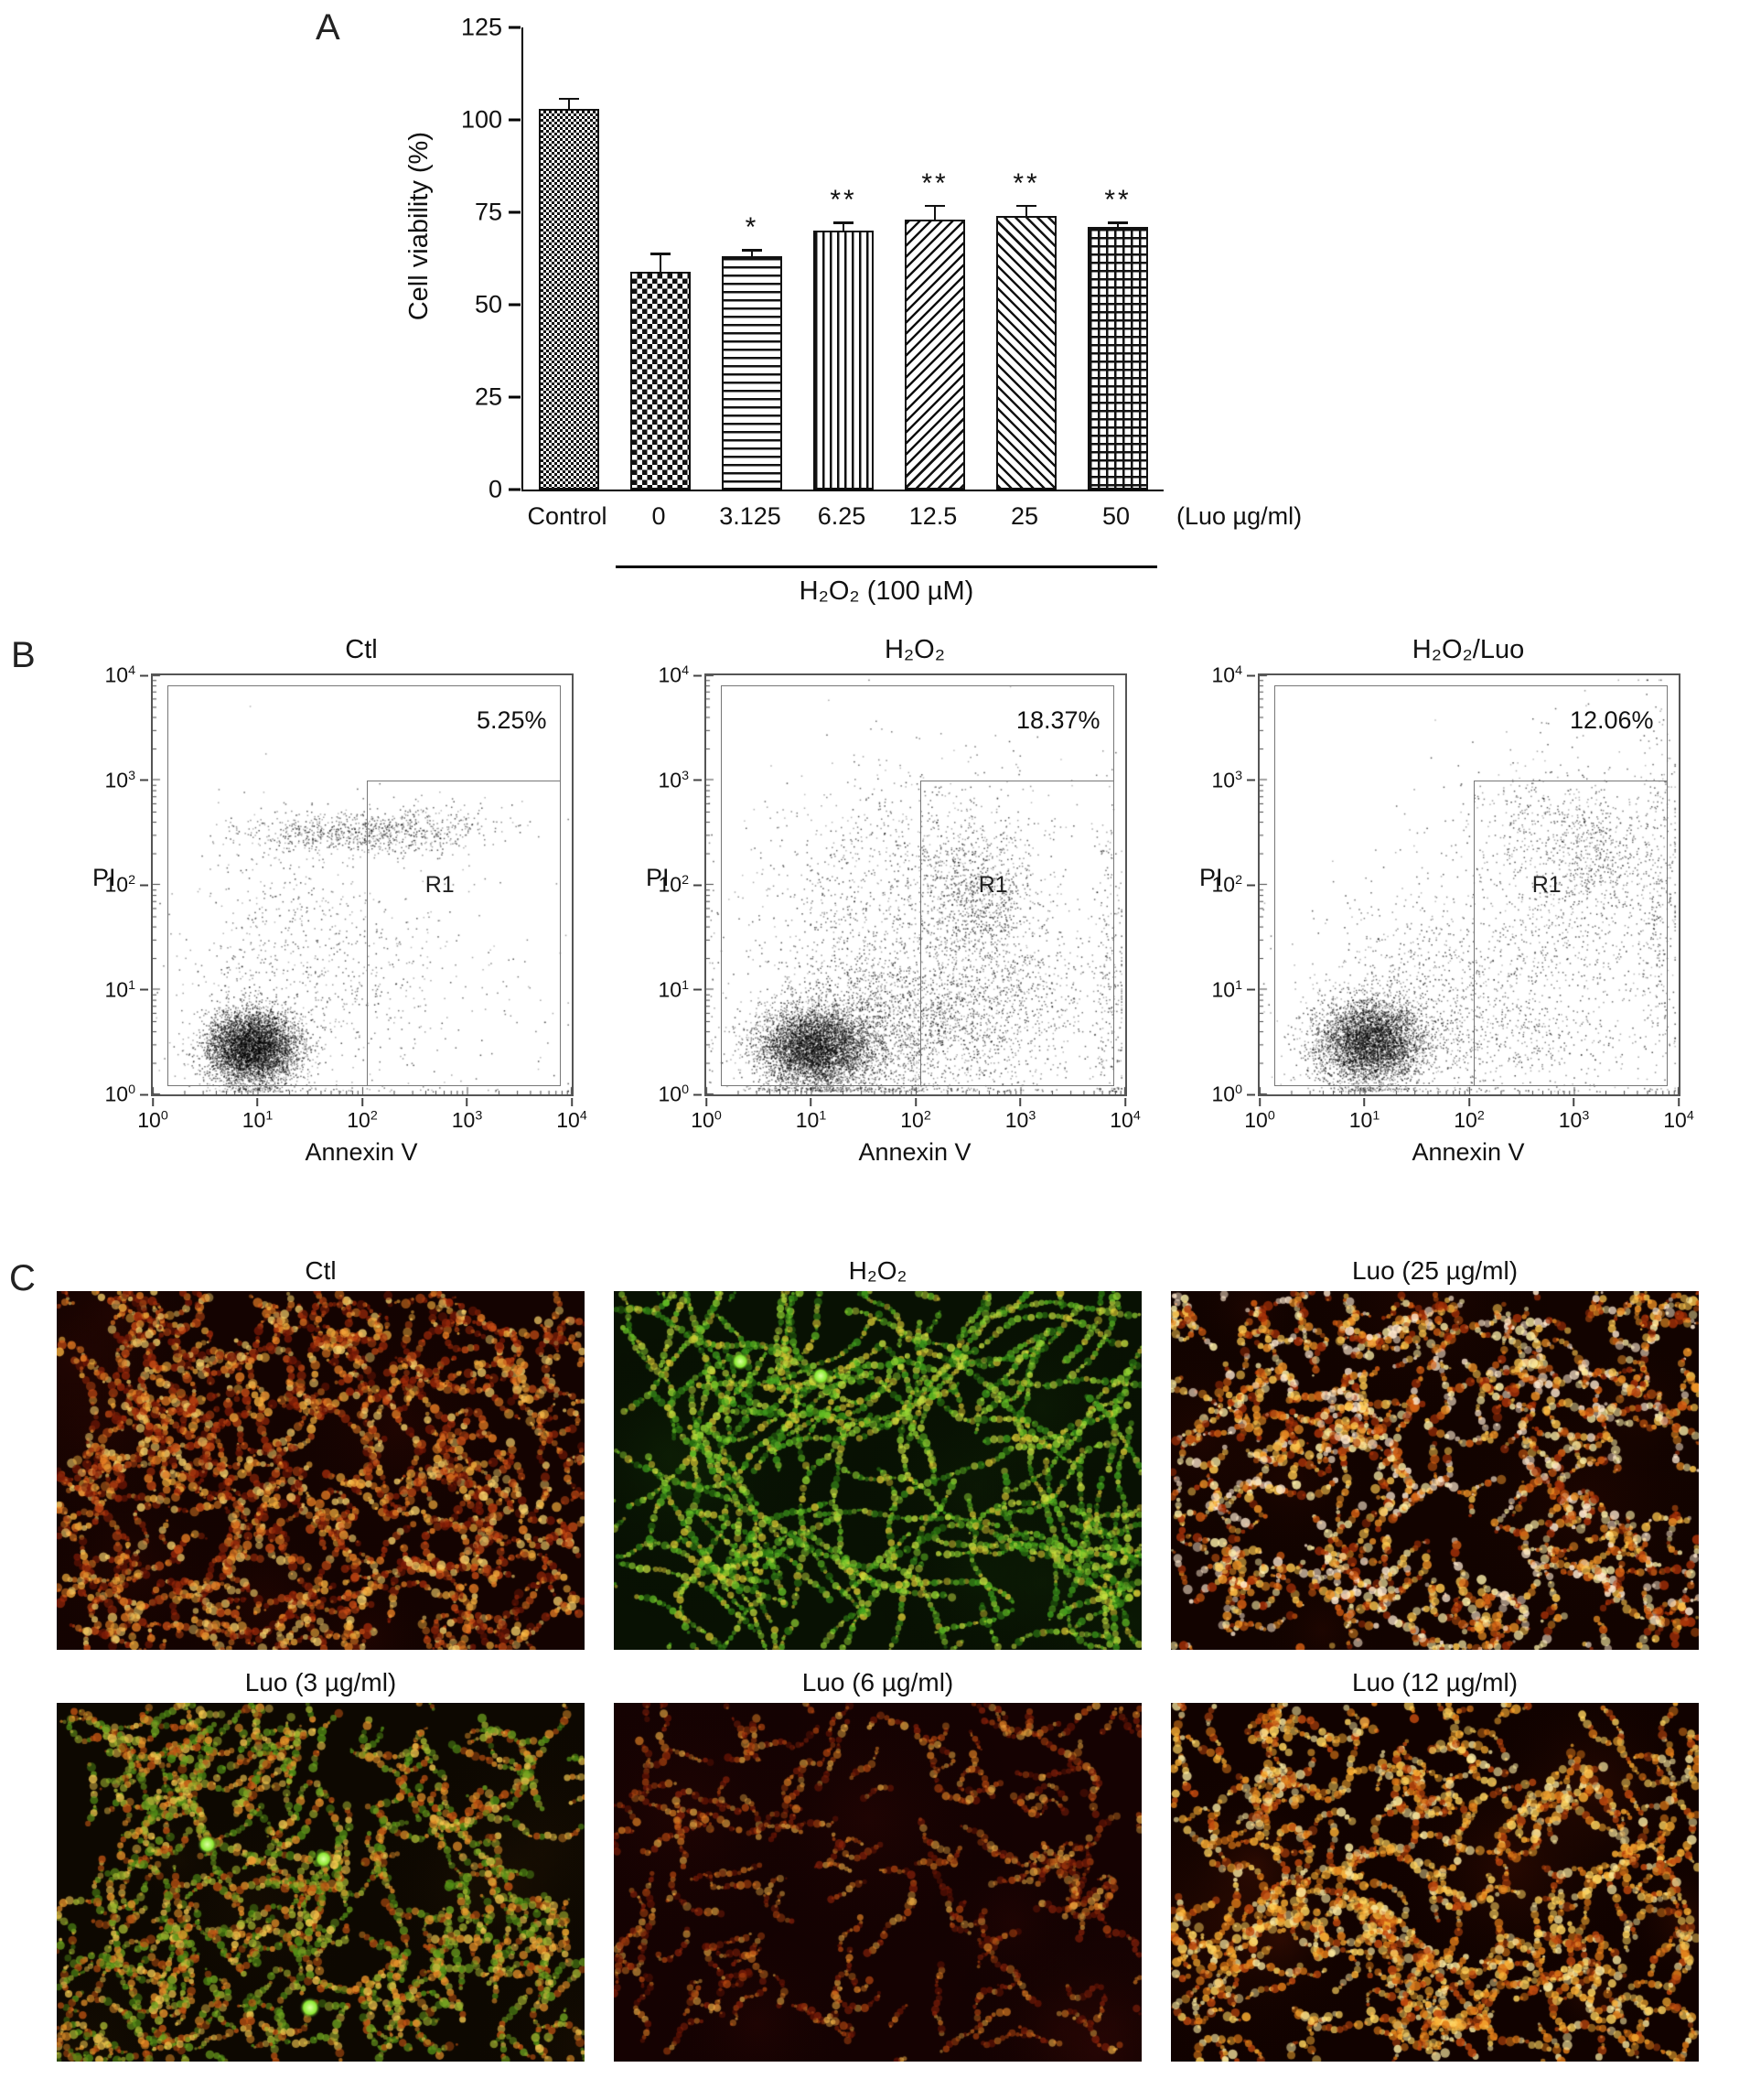  I want to click on microscopy-image, so click(321, 1470).